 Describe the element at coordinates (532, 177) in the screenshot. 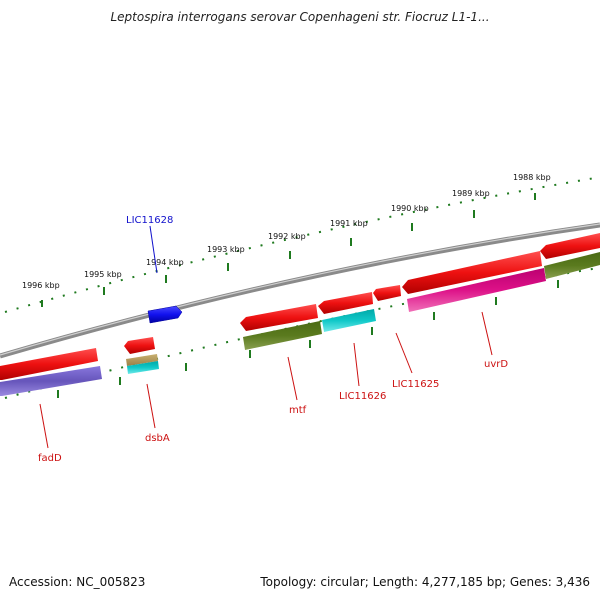

I see `kbp-label-1988: 1988 kbp` at that location.